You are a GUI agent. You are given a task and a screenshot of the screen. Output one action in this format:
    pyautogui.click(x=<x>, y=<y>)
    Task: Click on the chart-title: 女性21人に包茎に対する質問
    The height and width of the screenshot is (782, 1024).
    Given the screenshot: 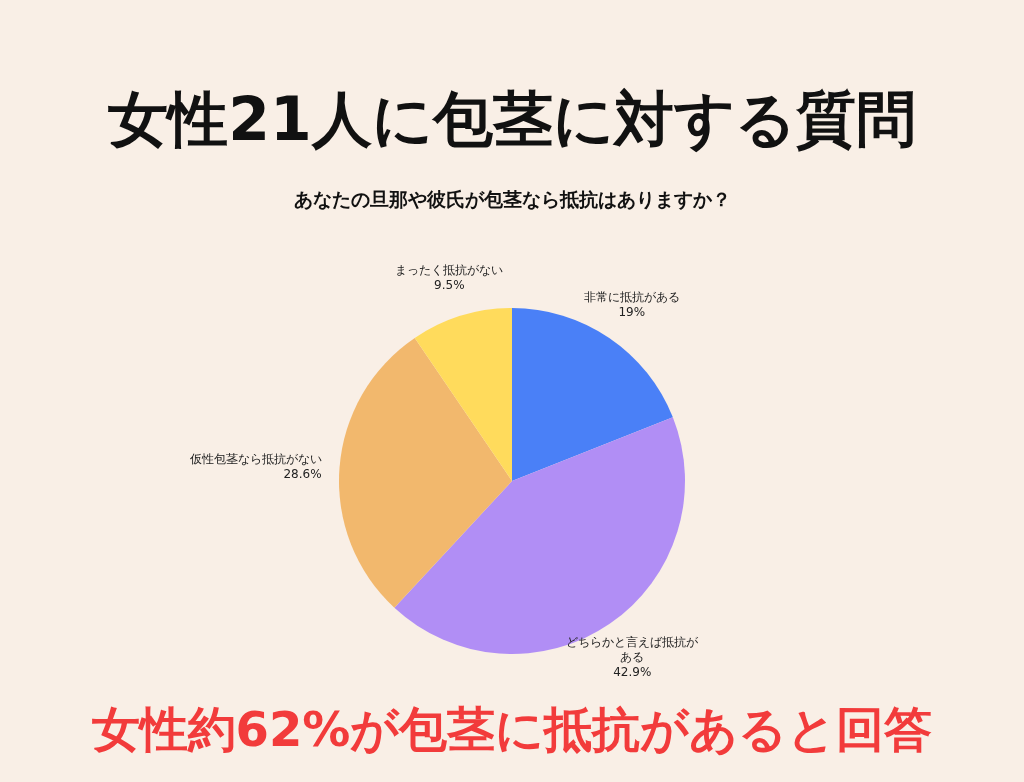 What is the action you would take?
    pyautogui.click(x=512, y=119)
    